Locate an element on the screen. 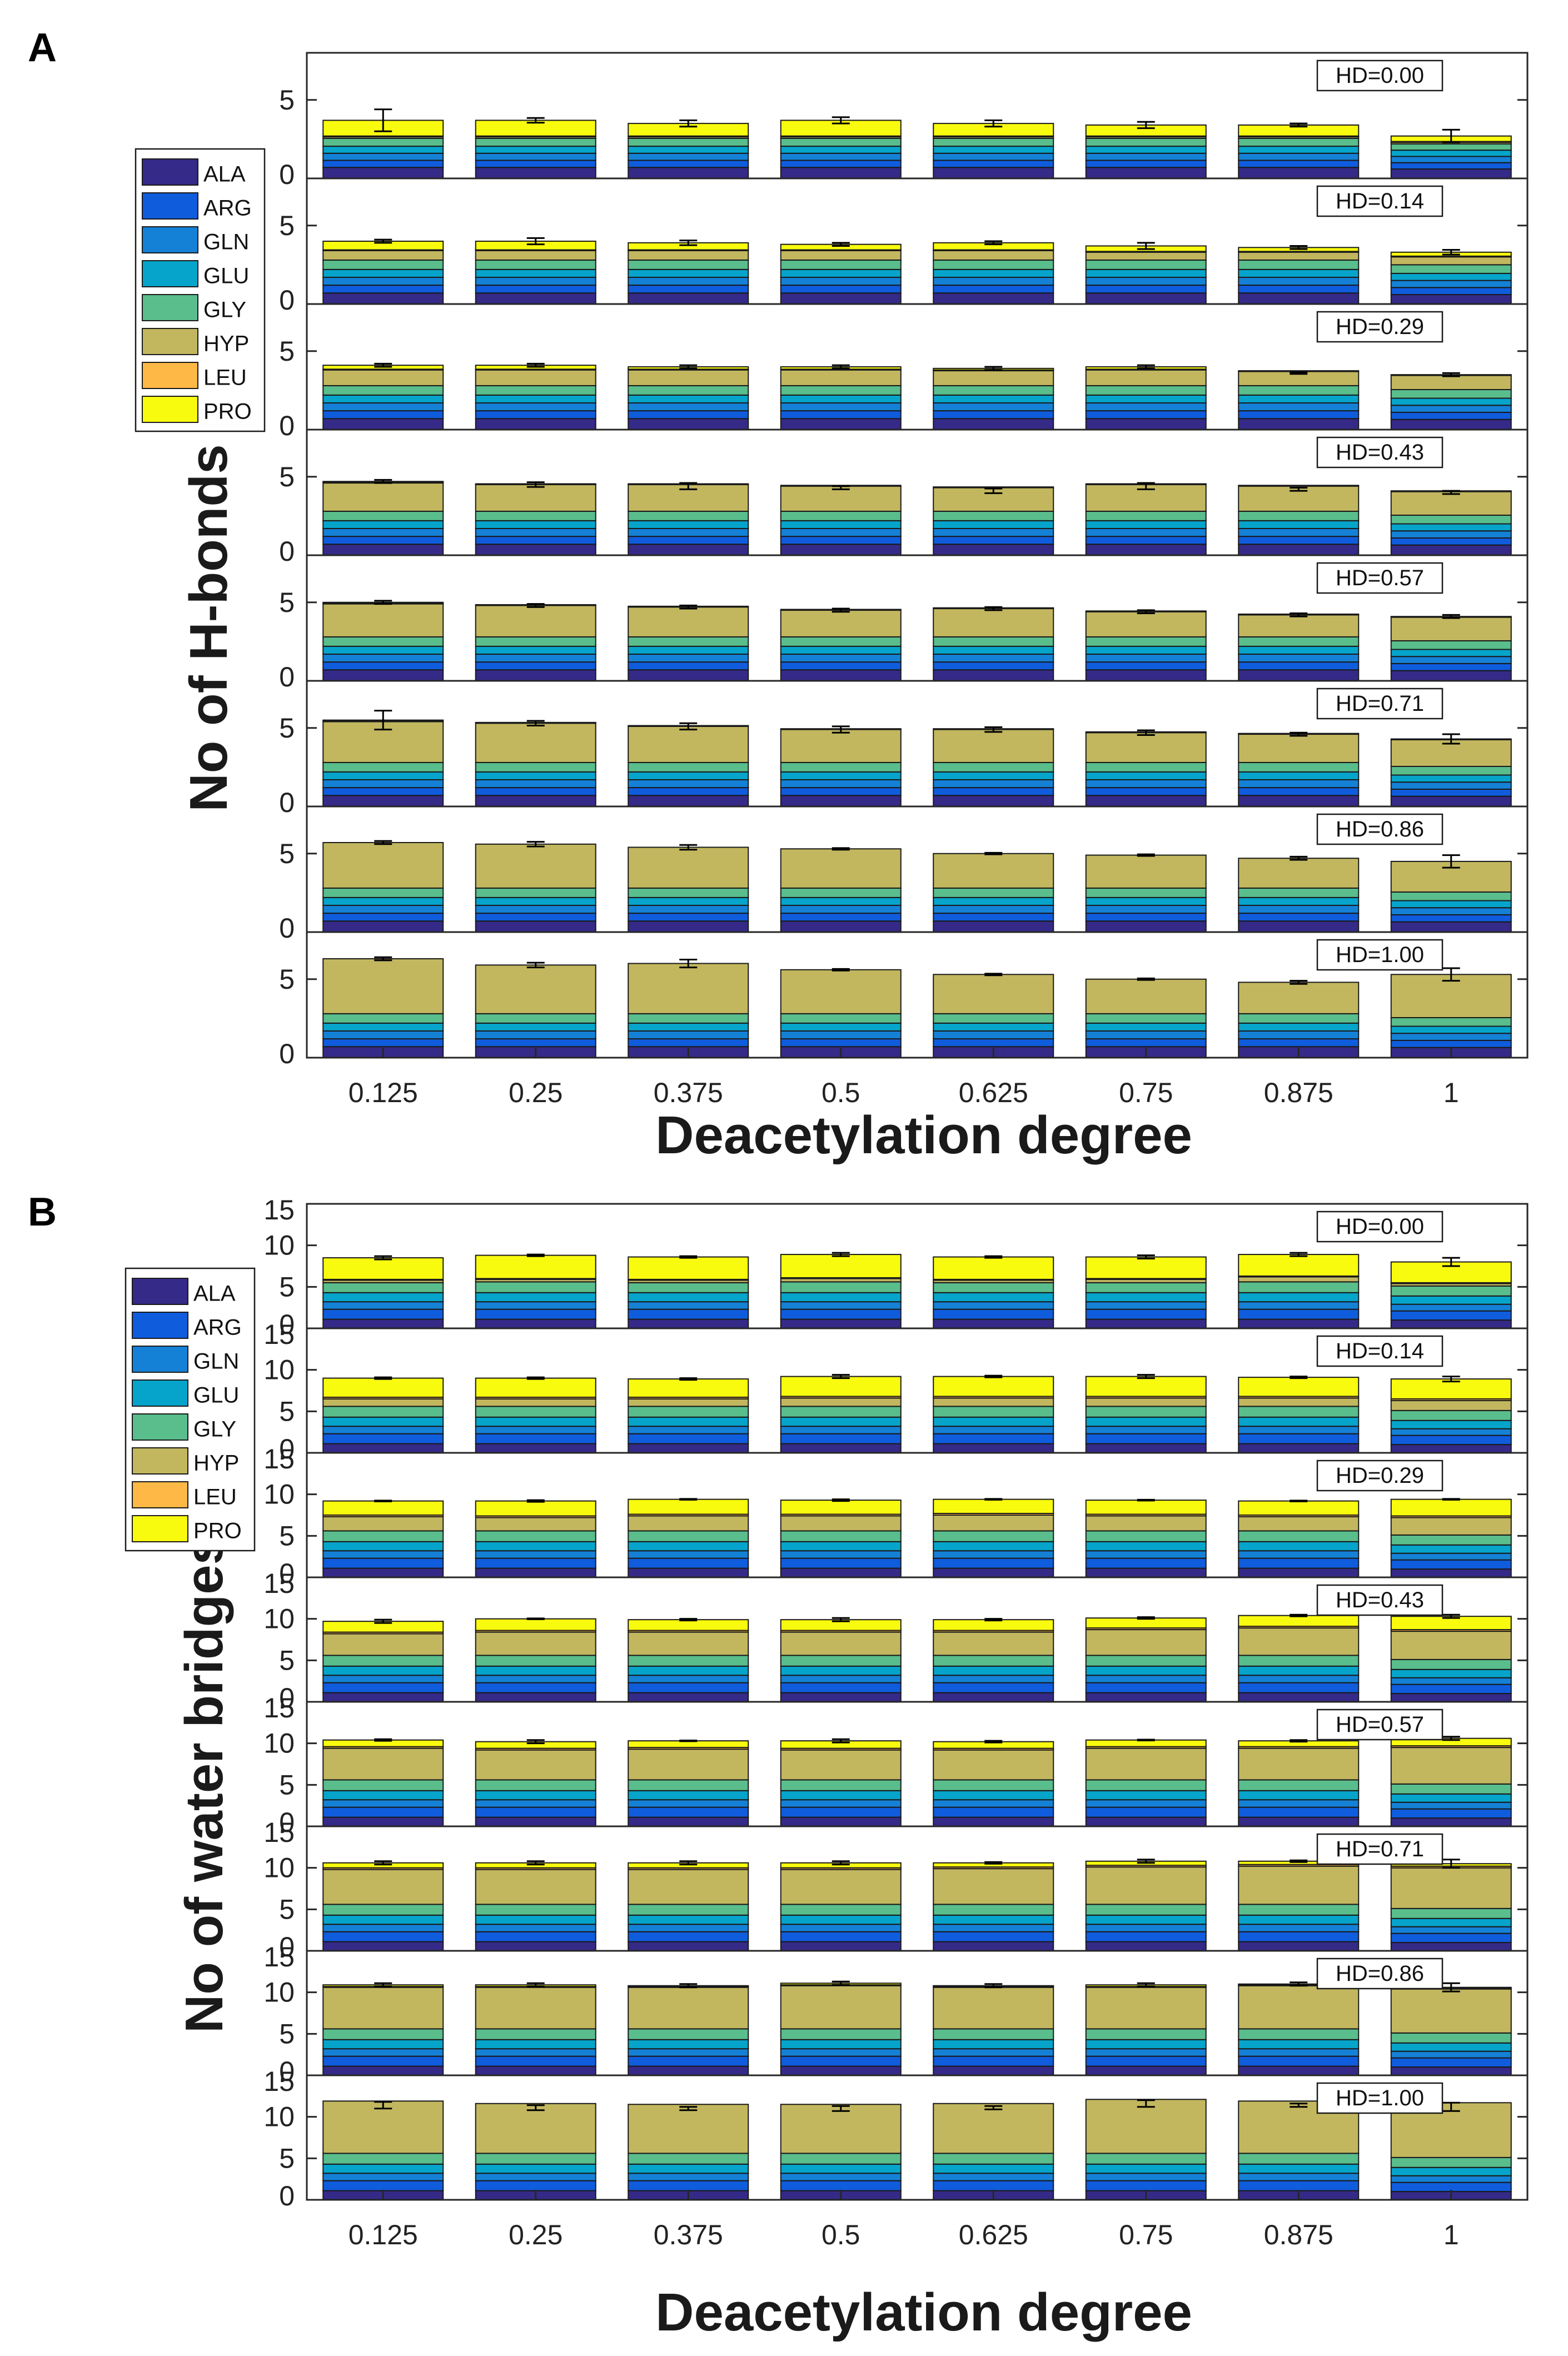 The width and height of the screenshot is (1568, 2356). y-tick-label: 10 is located at coordinates (279, 1743).